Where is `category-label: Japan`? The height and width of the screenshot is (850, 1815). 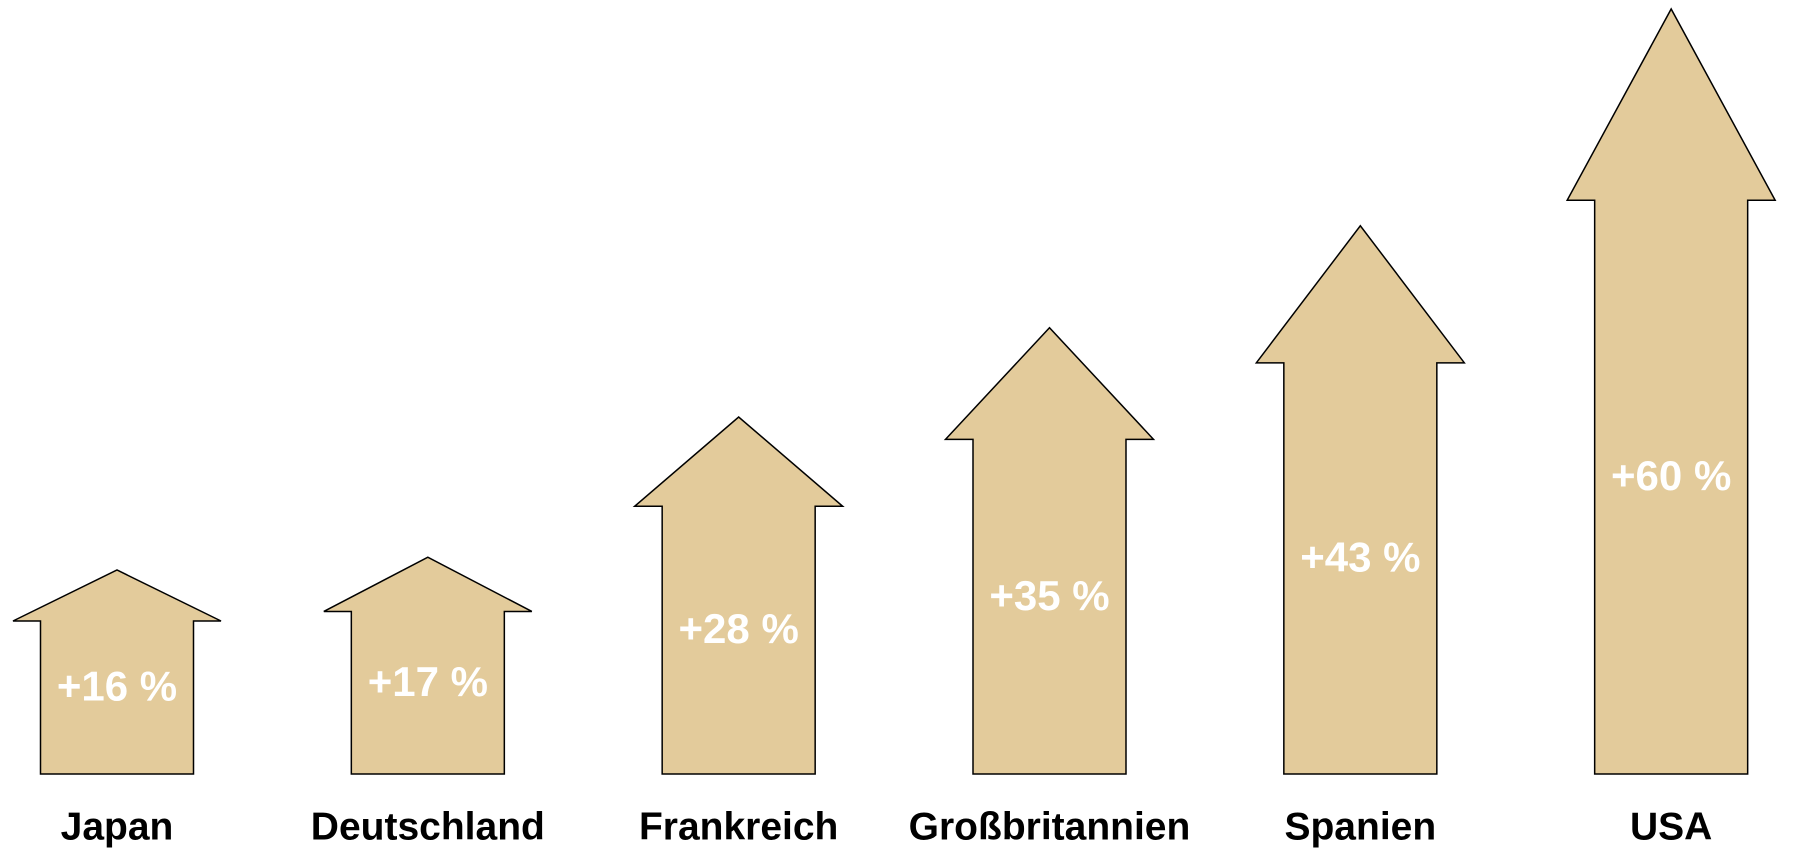 category-label: Japan is located at coordinates (117, 826).